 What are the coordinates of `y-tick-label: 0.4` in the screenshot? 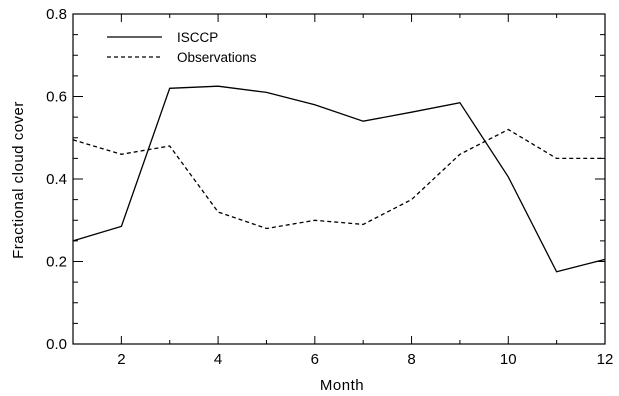 It's located at (56, 179).